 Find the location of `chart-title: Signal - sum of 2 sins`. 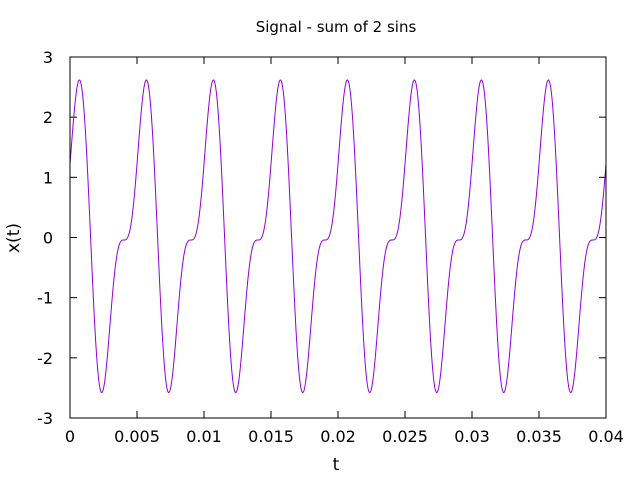

chart-title: Signal - sum of 2 sins is located at coordinates (336, 27).